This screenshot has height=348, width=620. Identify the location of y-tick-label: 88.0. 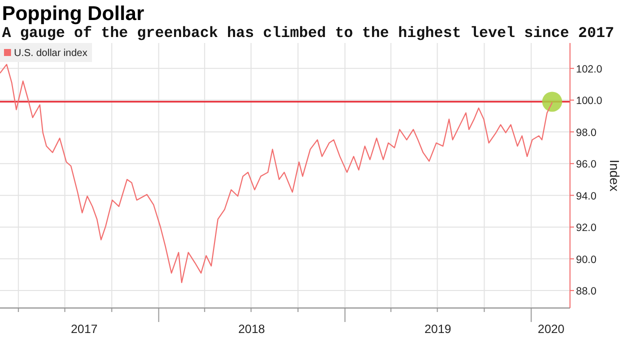
(586, 292).